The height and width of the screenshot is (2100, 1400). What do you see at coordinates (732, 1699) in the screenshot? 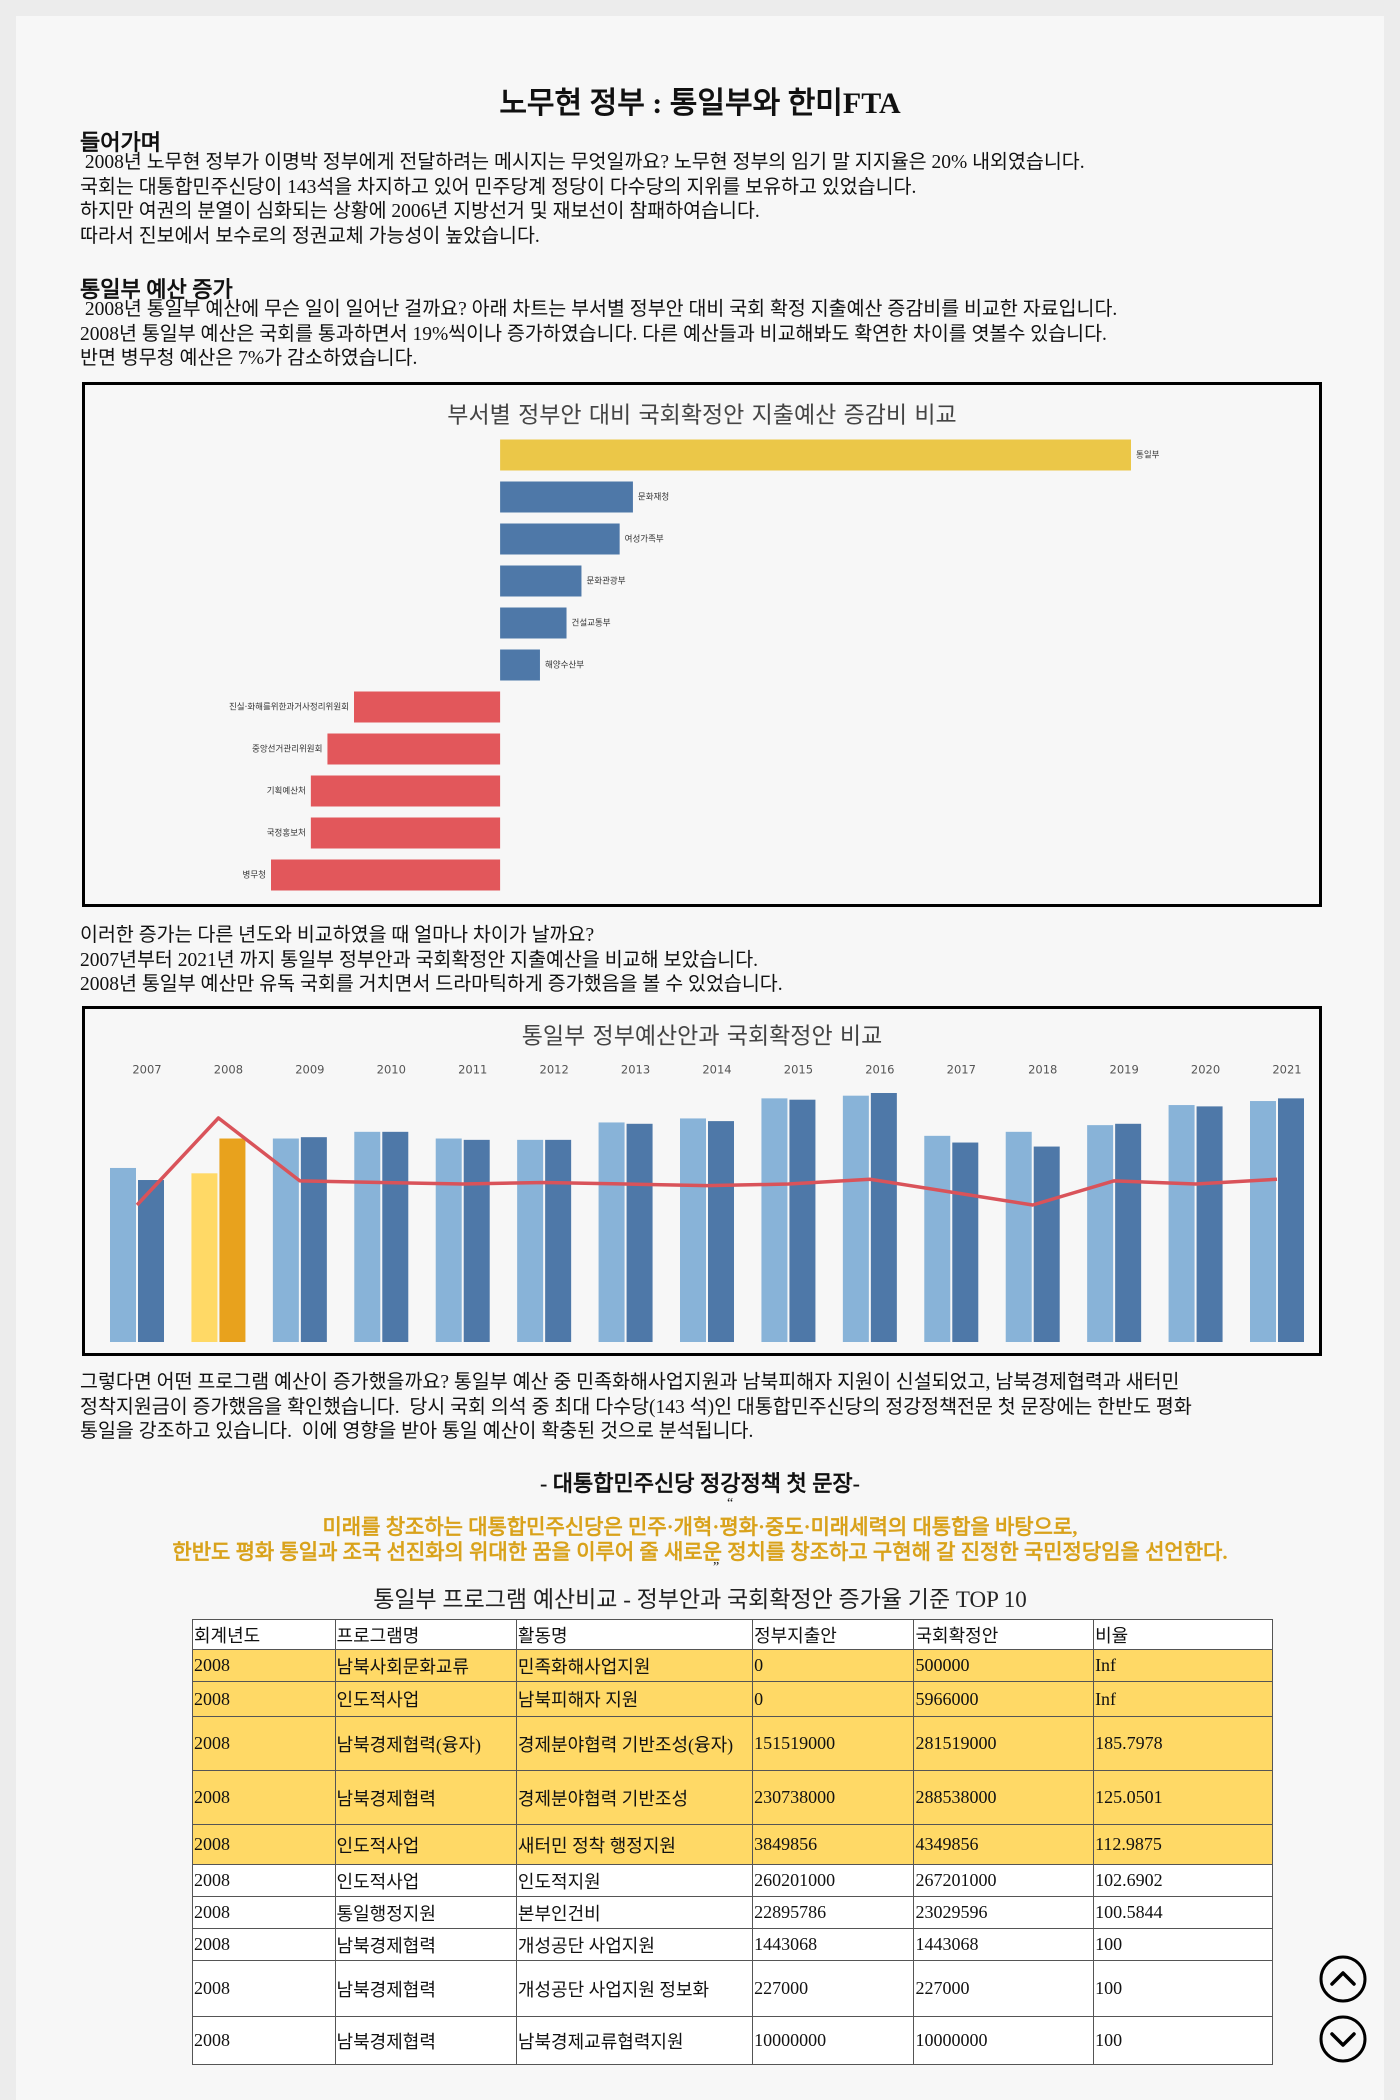
I see `table-row: 2008 인도적사업 남북피해자 지원 0 5966000 Inf` at bounding box center [732, 1699].